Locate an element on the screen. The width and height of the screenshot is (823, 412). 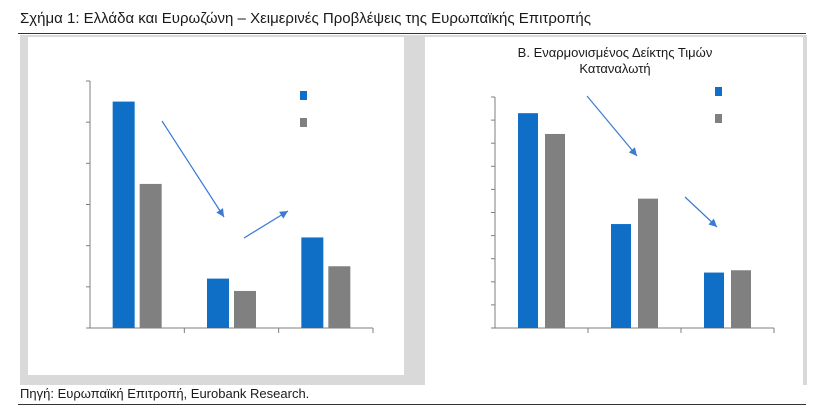
chart-title: Β. Εναρμονισμένος Δείκτης Τιμών is located at coordinates (615, 52).